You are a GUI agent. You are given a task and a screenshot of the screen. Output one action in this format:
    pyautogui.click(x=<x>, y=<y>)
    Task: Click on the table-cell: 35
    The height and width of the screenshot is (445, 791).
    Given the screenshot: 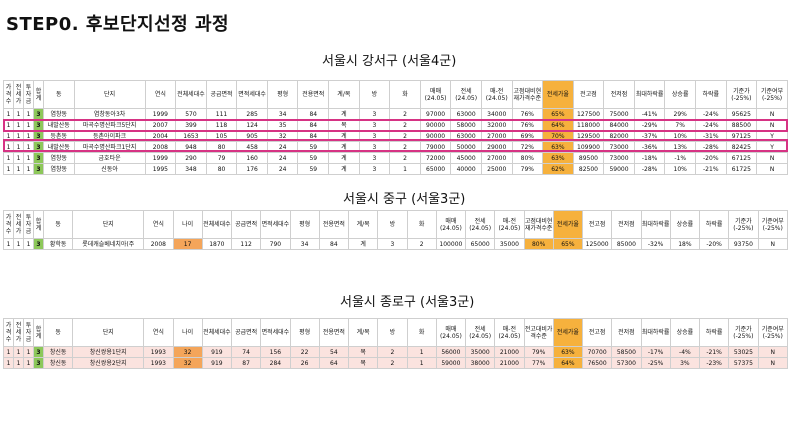 What is the action you would take?
    pyautogui.click(x=282, y=125)
    